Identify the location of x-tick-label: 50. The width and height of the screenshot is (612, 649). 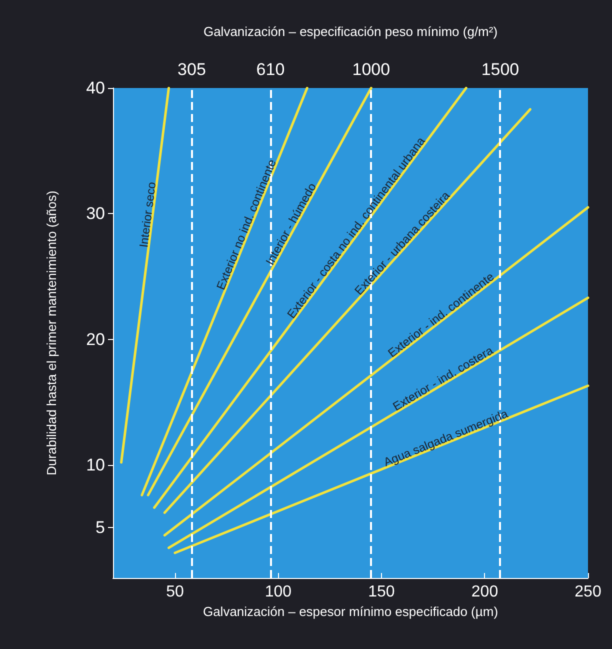
(175, 592).